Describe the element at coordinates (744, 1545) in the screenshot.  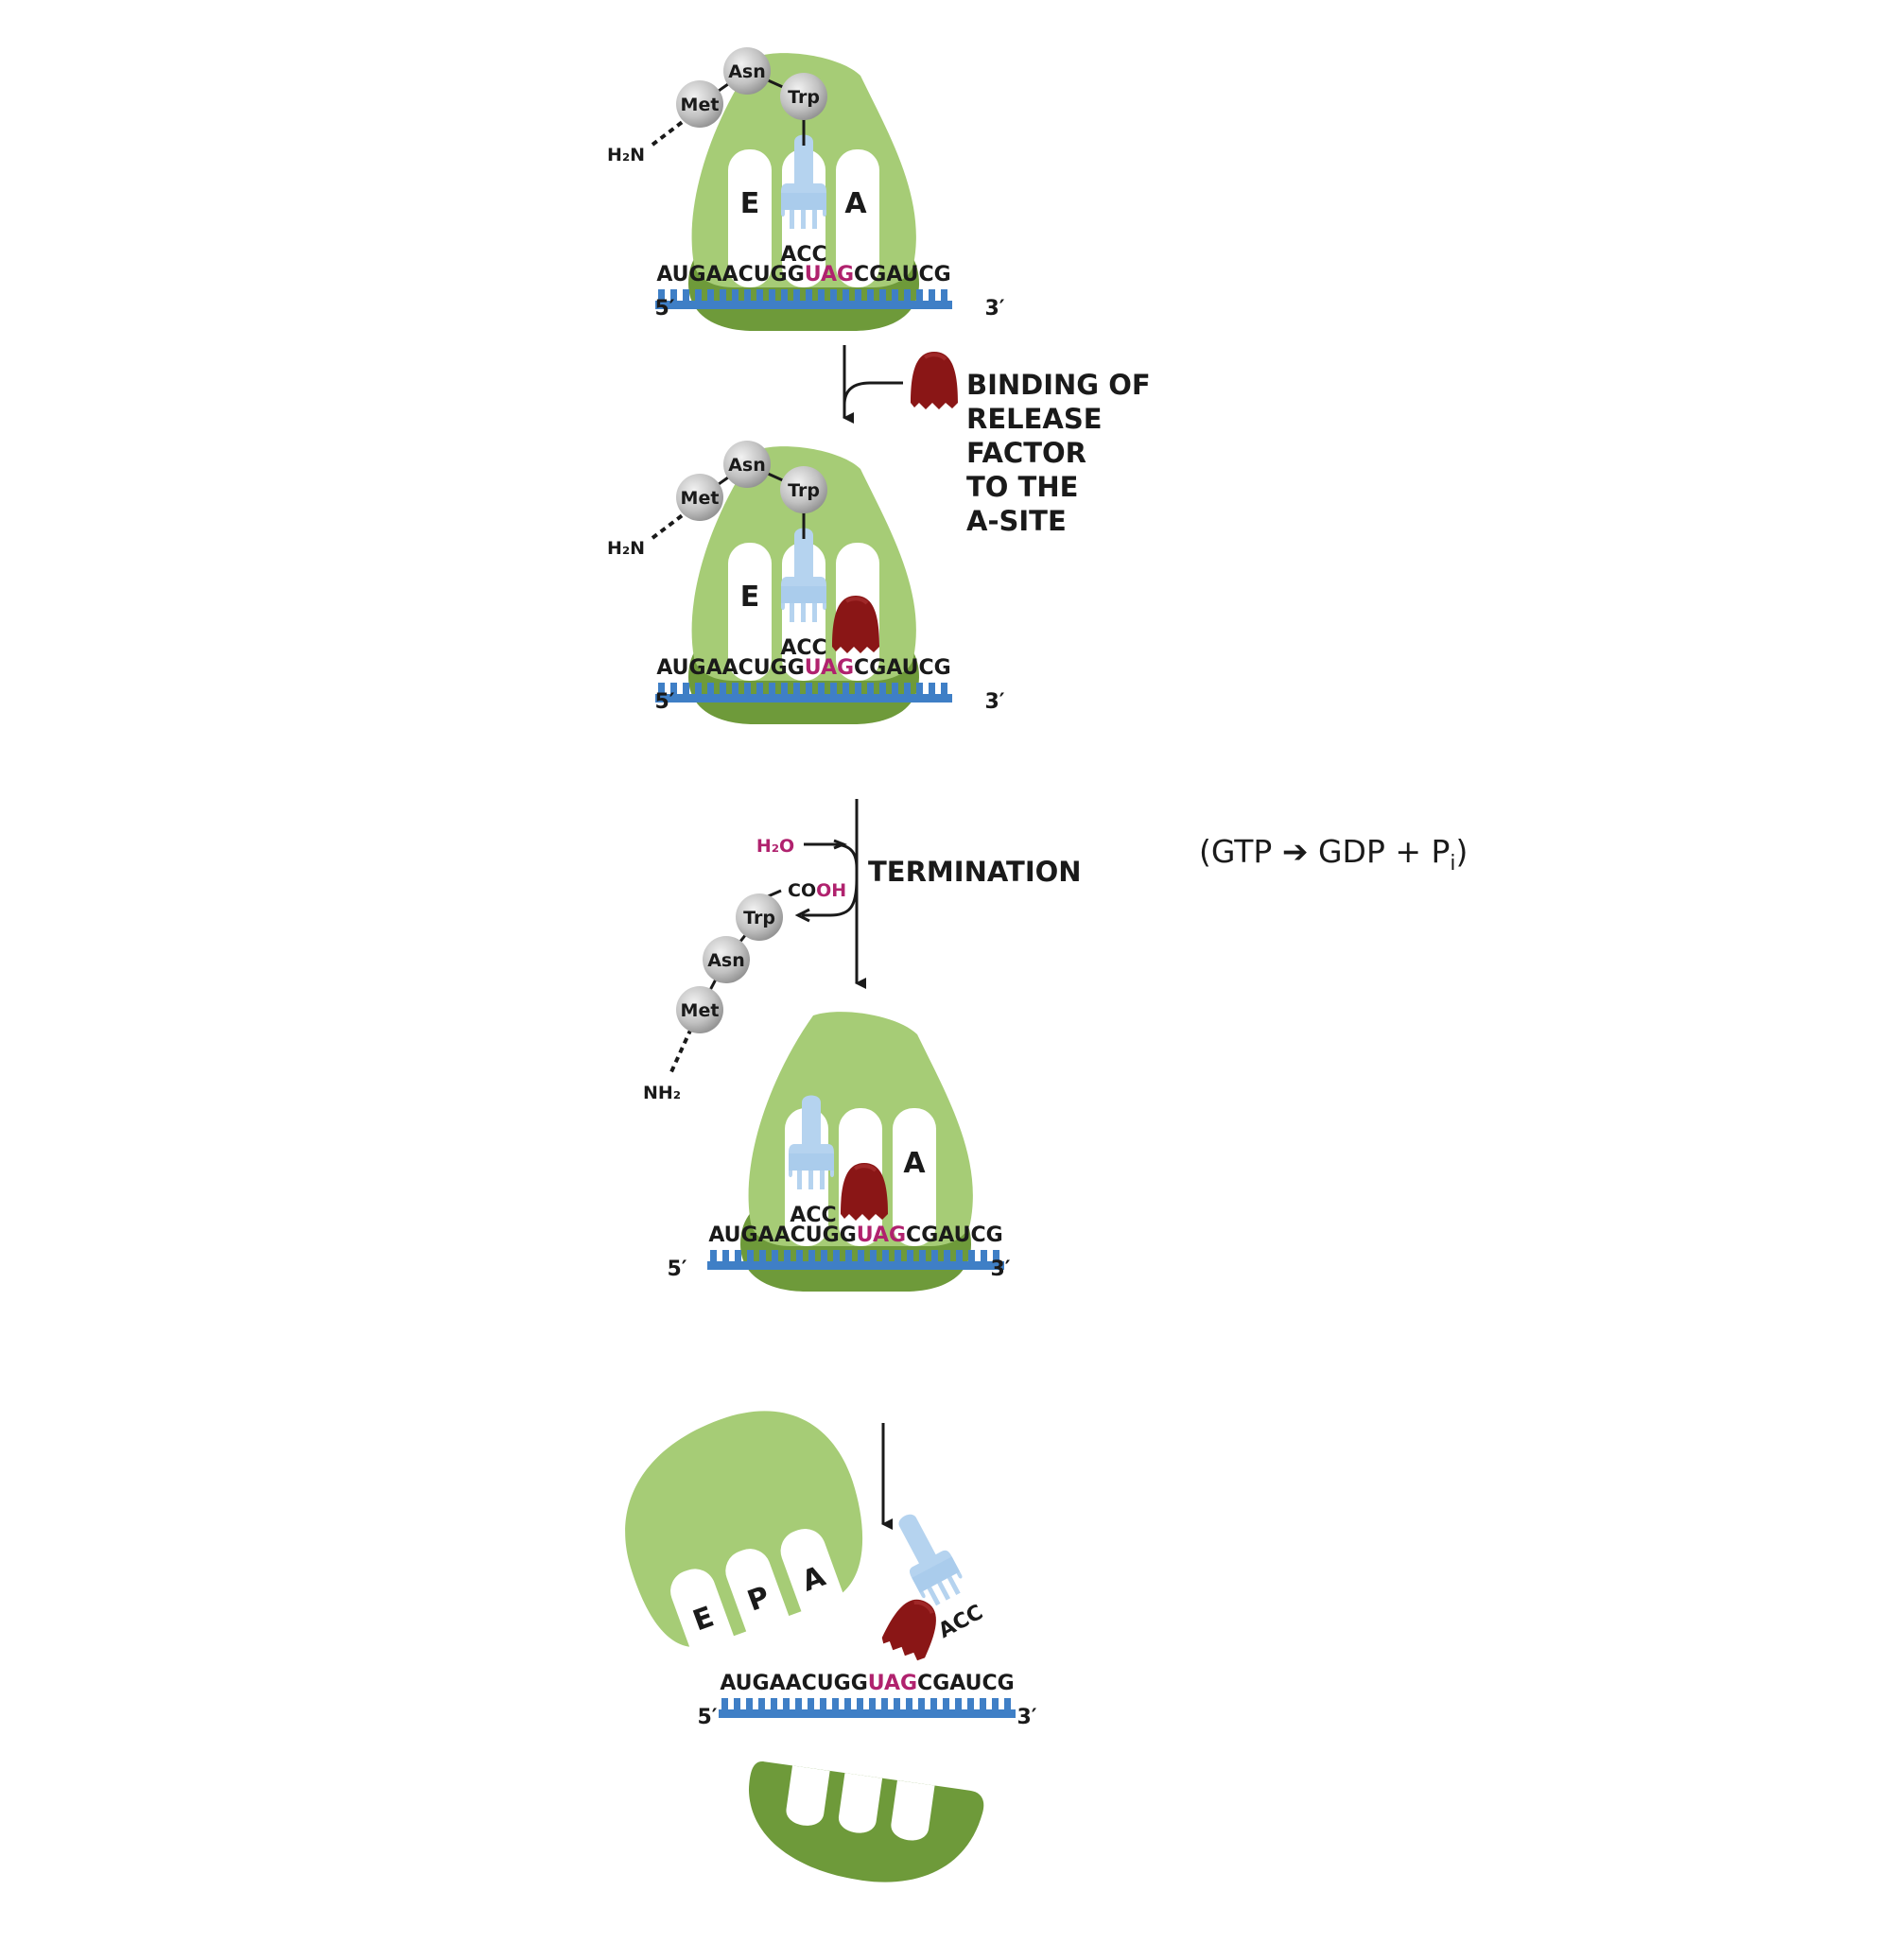
I see `large-subunit-released: E P A` at that location.